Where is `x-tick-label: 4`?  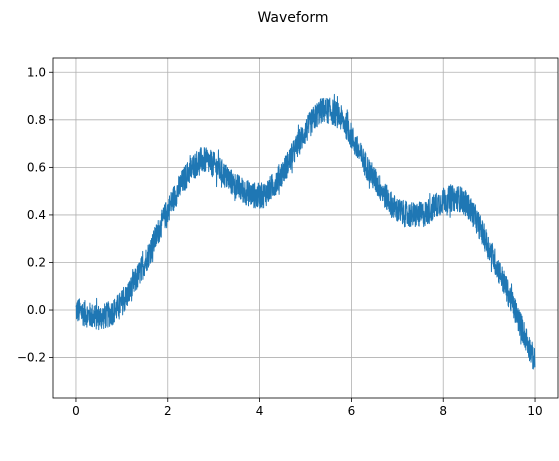 x-tick-label: 4 is located at coordinates (260, 411).